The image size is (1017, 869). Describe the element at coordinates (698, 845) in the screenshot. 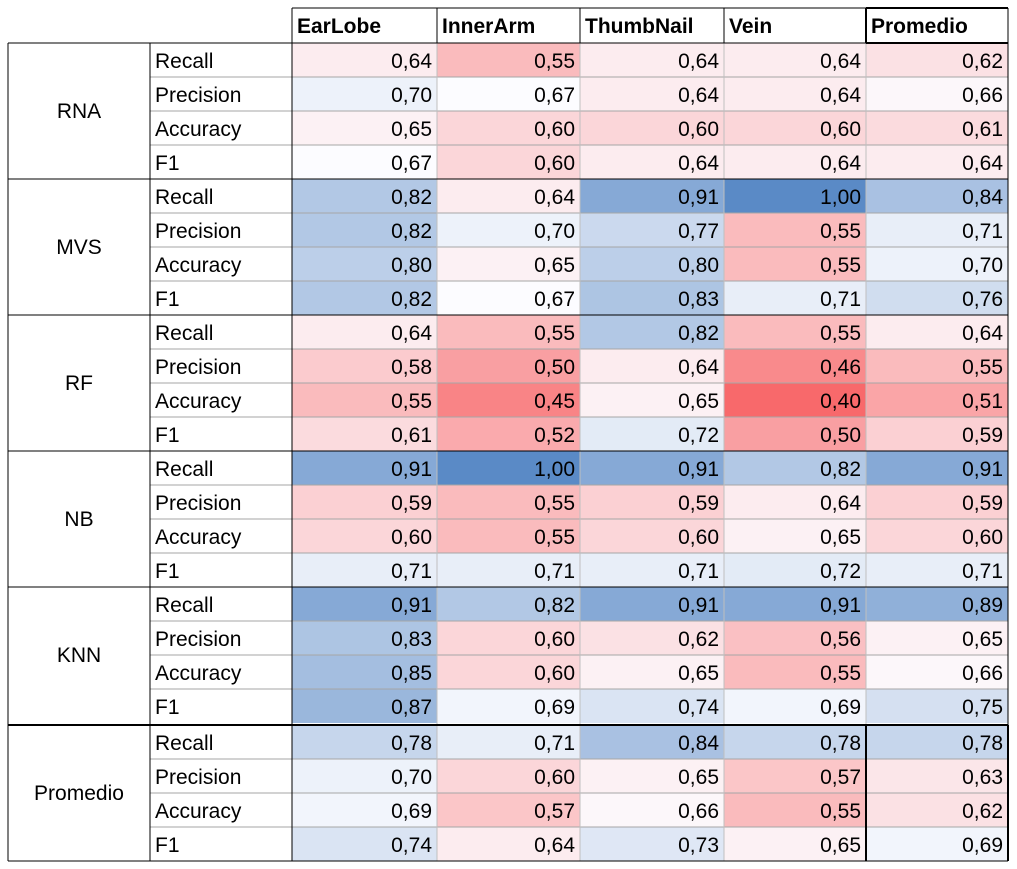

I see `cell-value: 0,73` at that location.